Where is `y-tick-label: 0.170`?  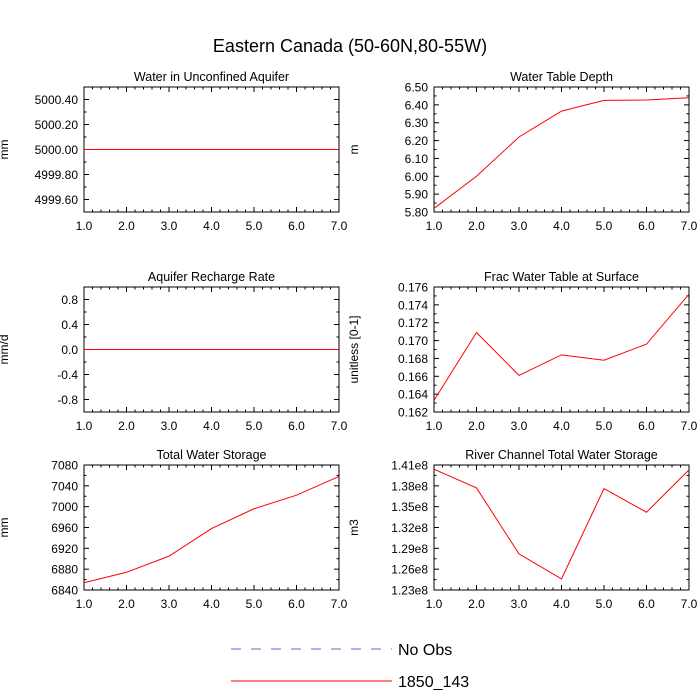
y-tick-label: 0.170 is located at coordinates (413, 341).